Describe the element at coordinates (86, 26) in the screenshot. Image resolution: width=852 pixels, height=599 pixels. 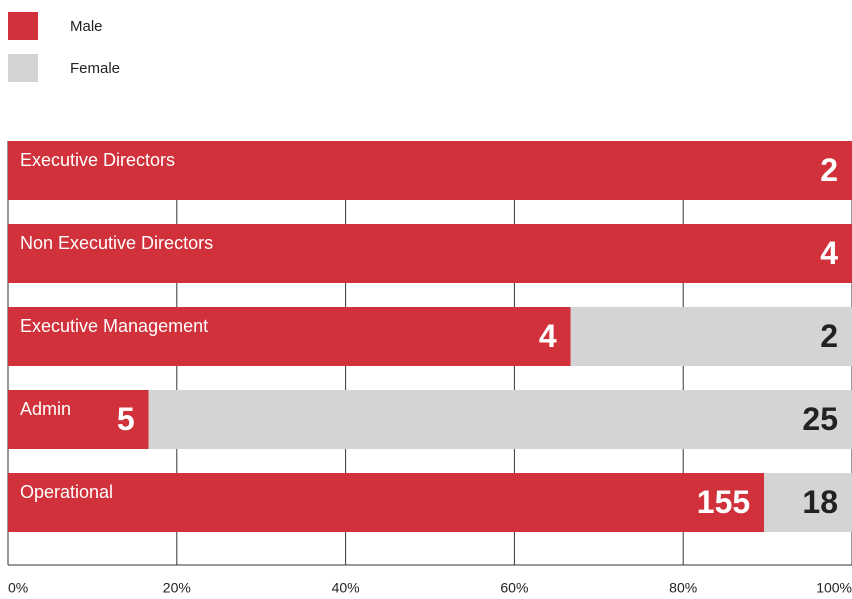
I see `legend-label: Male` at that location.